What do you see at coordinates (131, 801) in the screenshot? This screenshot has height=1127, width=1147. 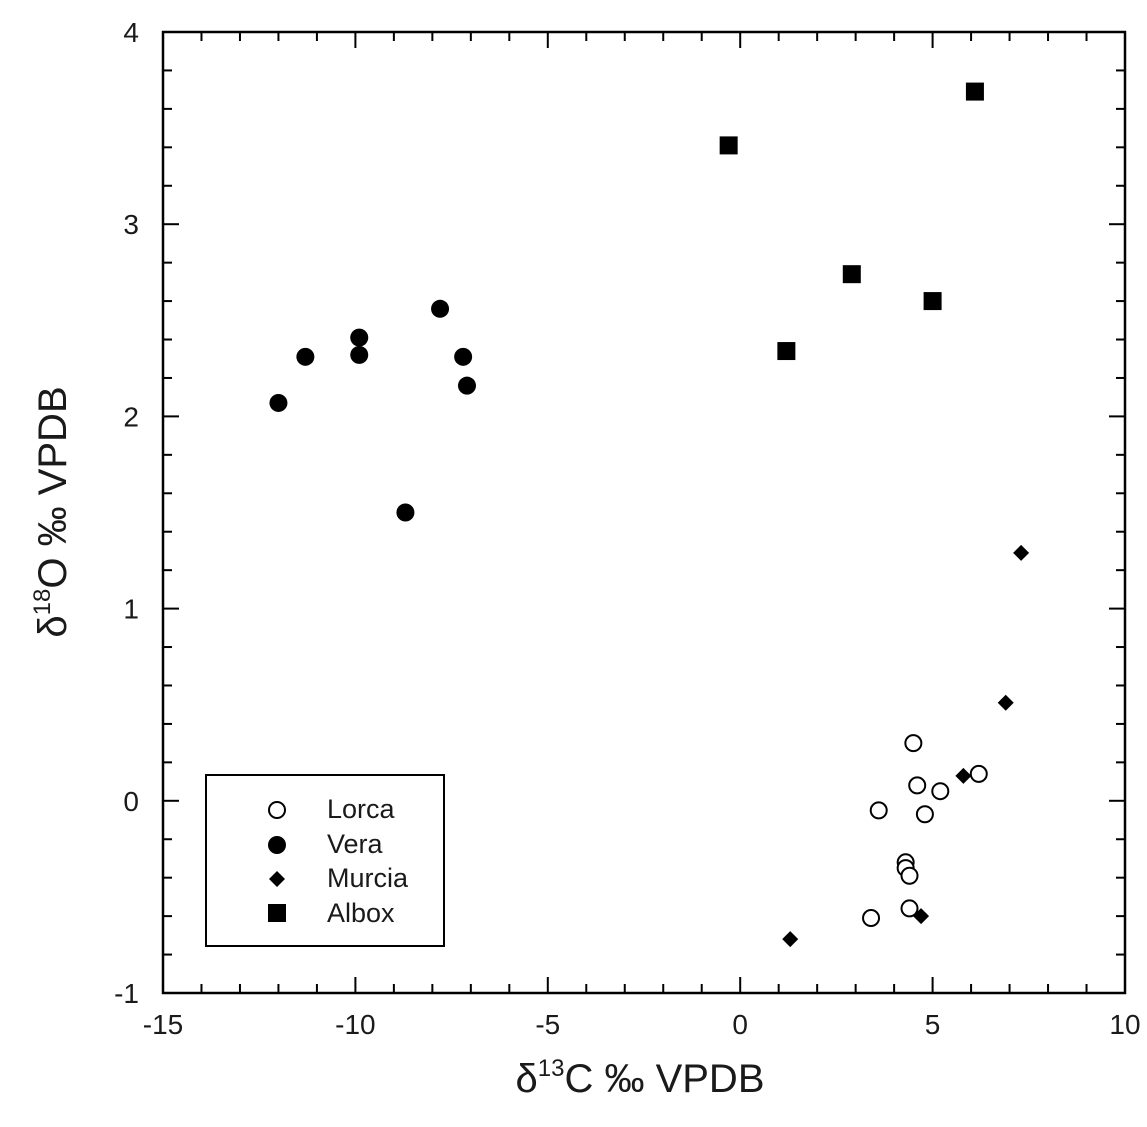 I see `y-tick-label: 0` at bounding box center [131, 801].